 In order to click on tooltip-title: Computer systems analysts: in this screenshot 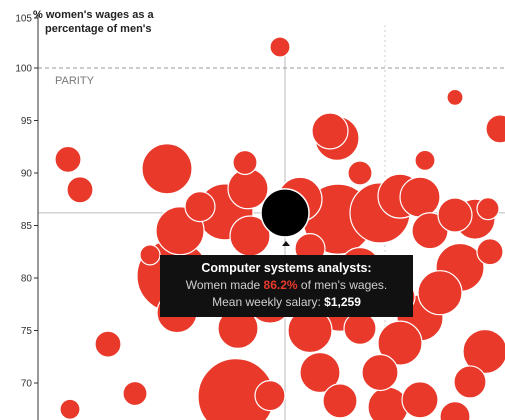, I will do `click(286, 268)`.